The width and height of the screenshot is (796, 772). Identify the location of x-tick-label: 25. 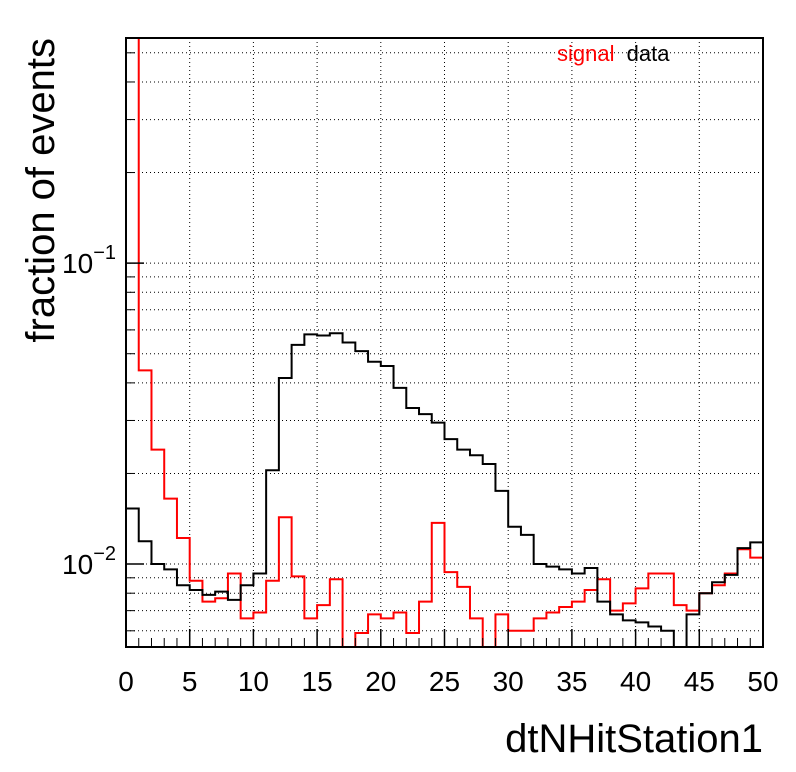
(444, 681).